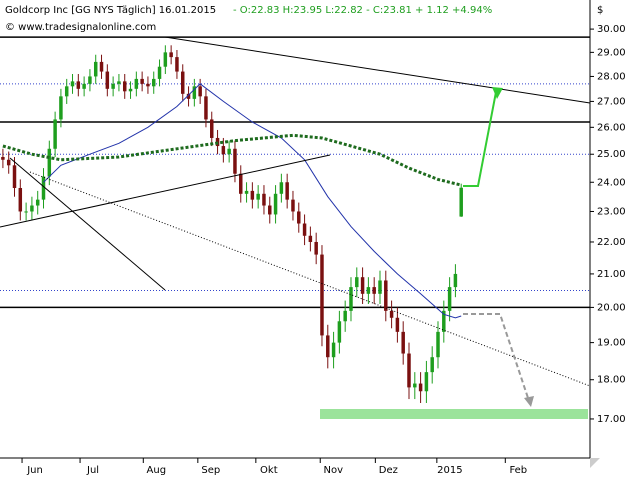 Image resolution: width=630 pixels, height=480 pixels. Describe the element at coordinates (611, 154) in the screenshot. I see `y-tick-label: 25.00` at that location.